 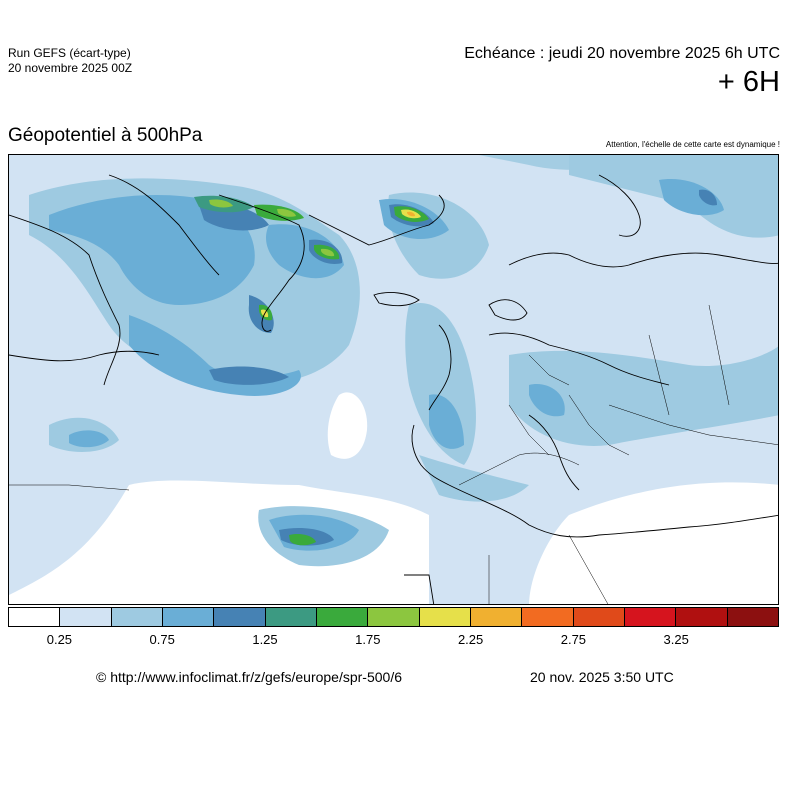 I want to click on run-title: Run GEFS (écart-type), so click(x=69, y=53).